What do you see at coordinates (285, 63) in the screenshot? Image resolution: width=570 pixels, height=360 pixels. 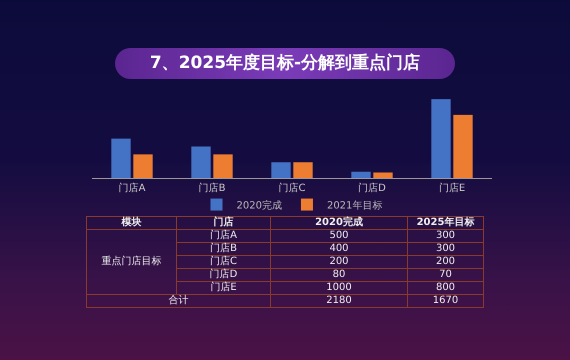 I see `chart-title: 7、2025年度目标-分解到重点门店` at bounding box center [285, 63].